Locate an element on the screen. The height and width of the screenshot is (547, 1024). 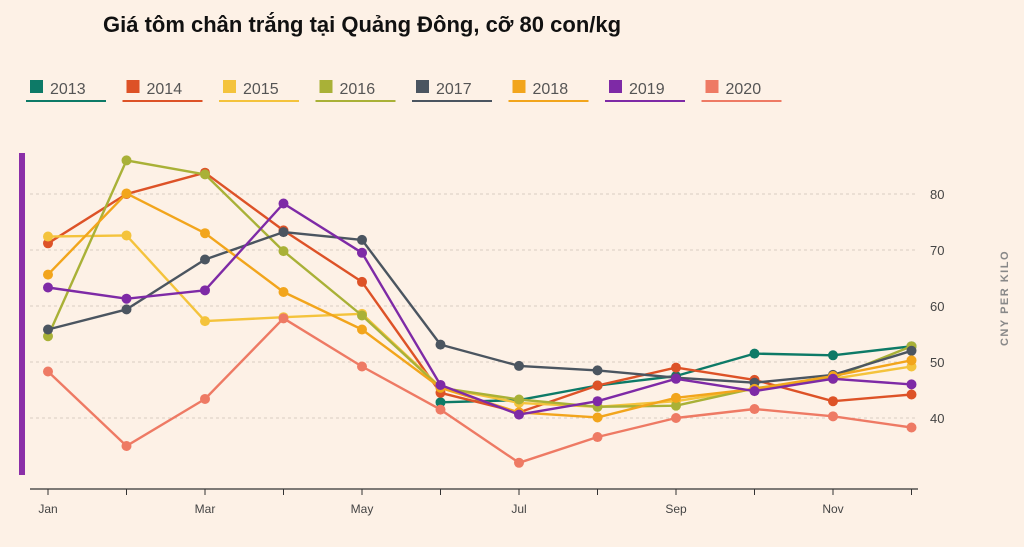
legend-label: 2020 is located at coordinates (744, 89).